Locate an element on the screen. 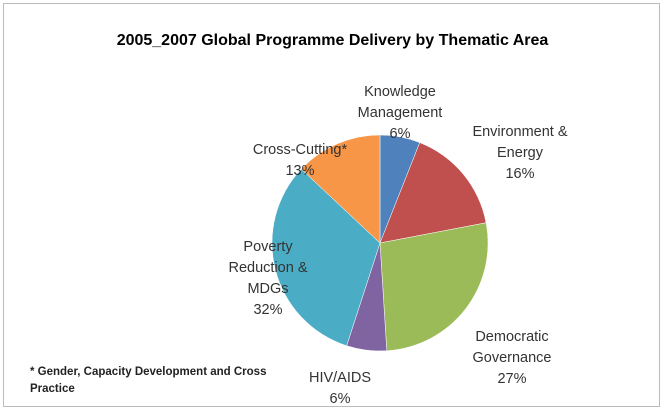 The width and height of the screenshot is (665, 412). category-label: Democratic Governance is located at coordinates (512, 347).